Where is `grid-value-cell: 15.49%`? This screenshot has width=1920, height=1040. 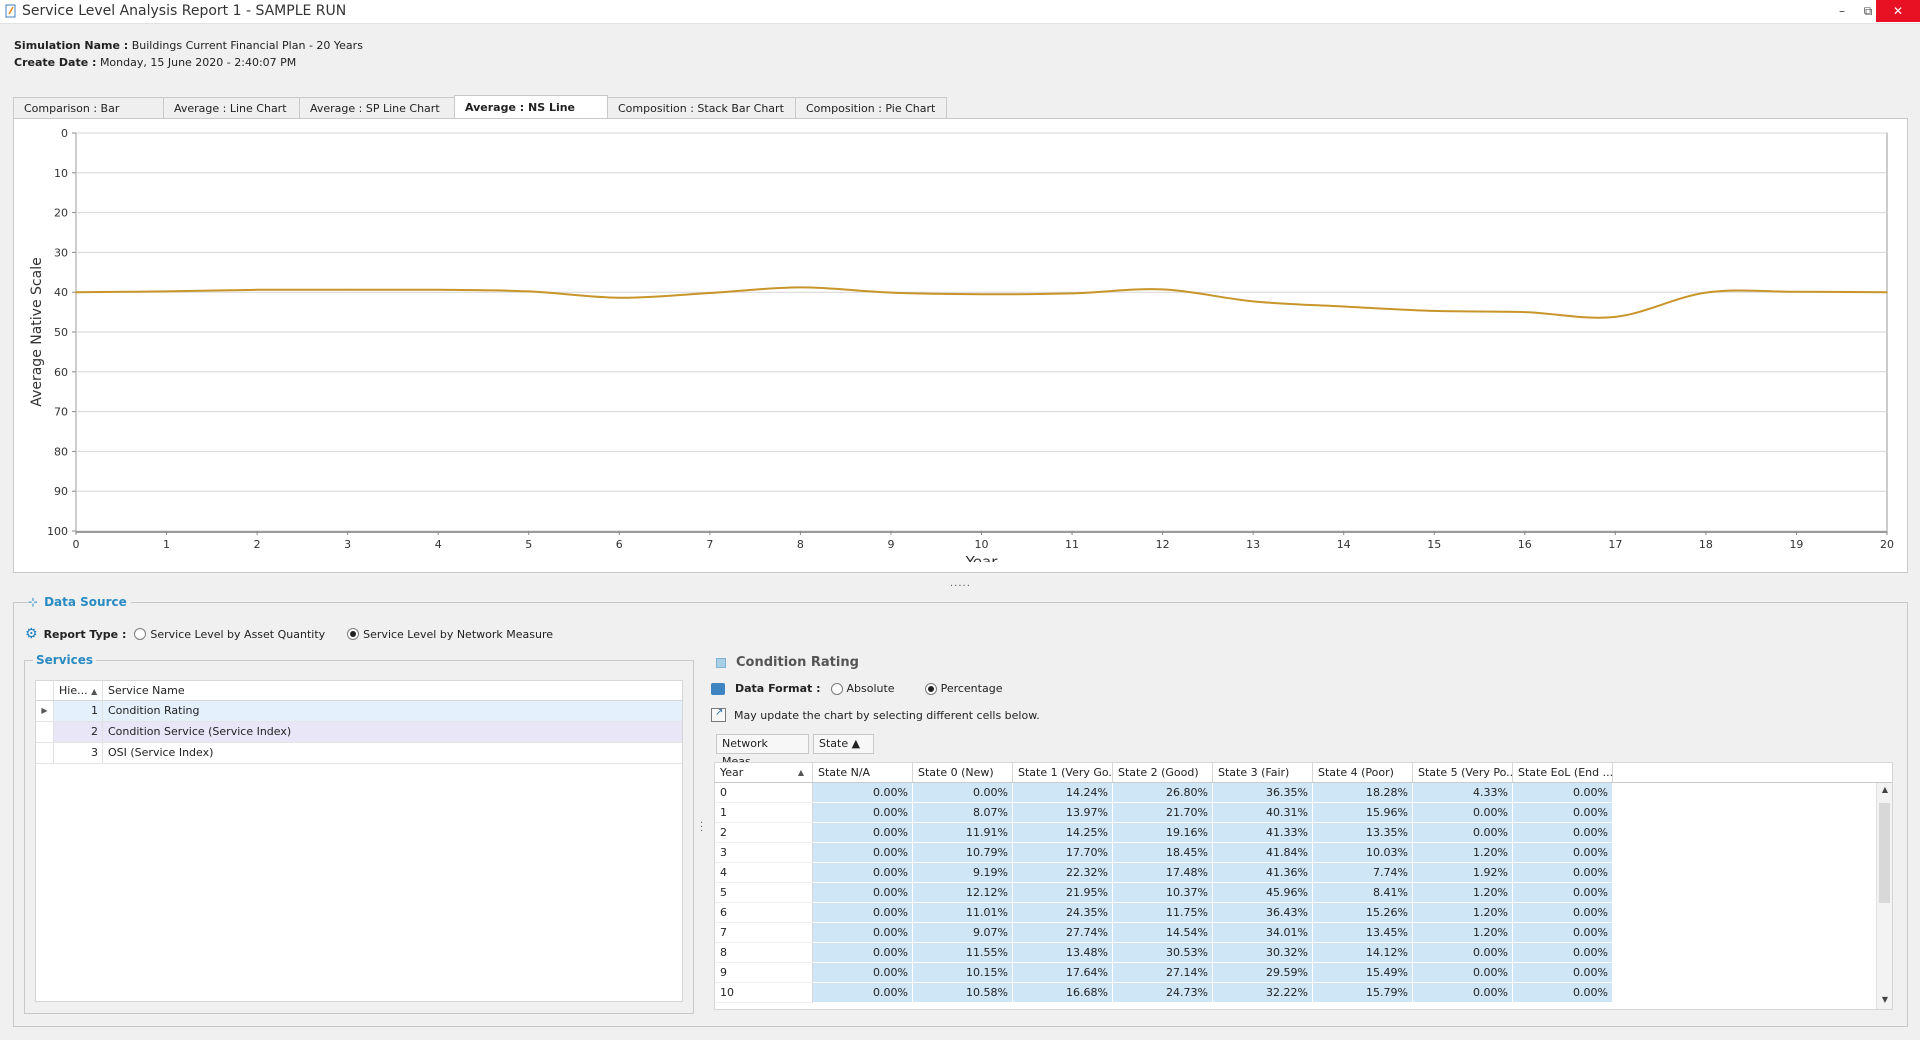
grid-value-cell: 15.49% is located at coordinates (1363, 973).